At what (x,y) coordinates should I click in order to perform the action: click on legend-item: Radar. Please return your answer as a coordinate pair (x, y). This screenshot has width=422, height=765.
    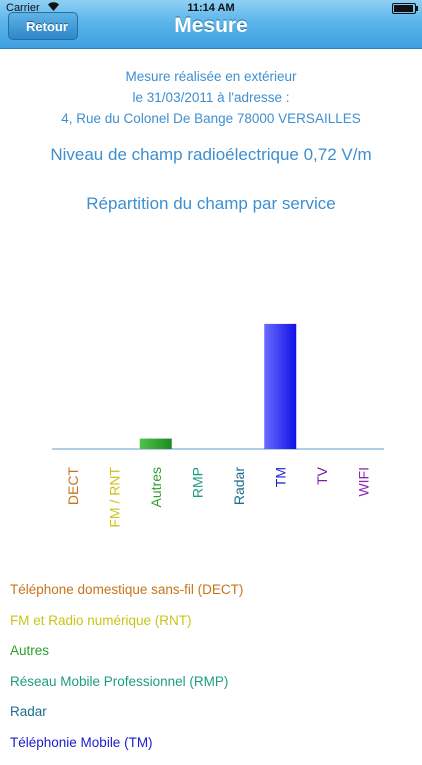
    Looking at the image, I should click on (212, 719).